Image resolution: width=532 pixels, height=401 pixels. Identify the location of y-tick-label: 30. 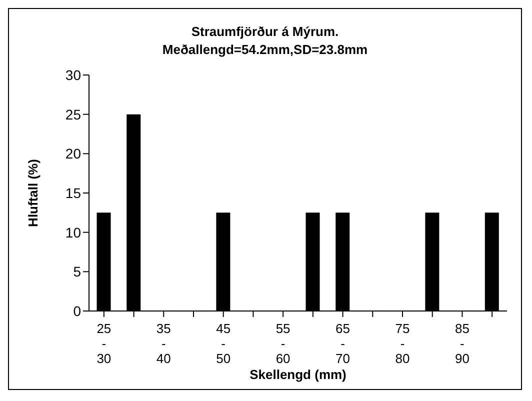
(73, 74).